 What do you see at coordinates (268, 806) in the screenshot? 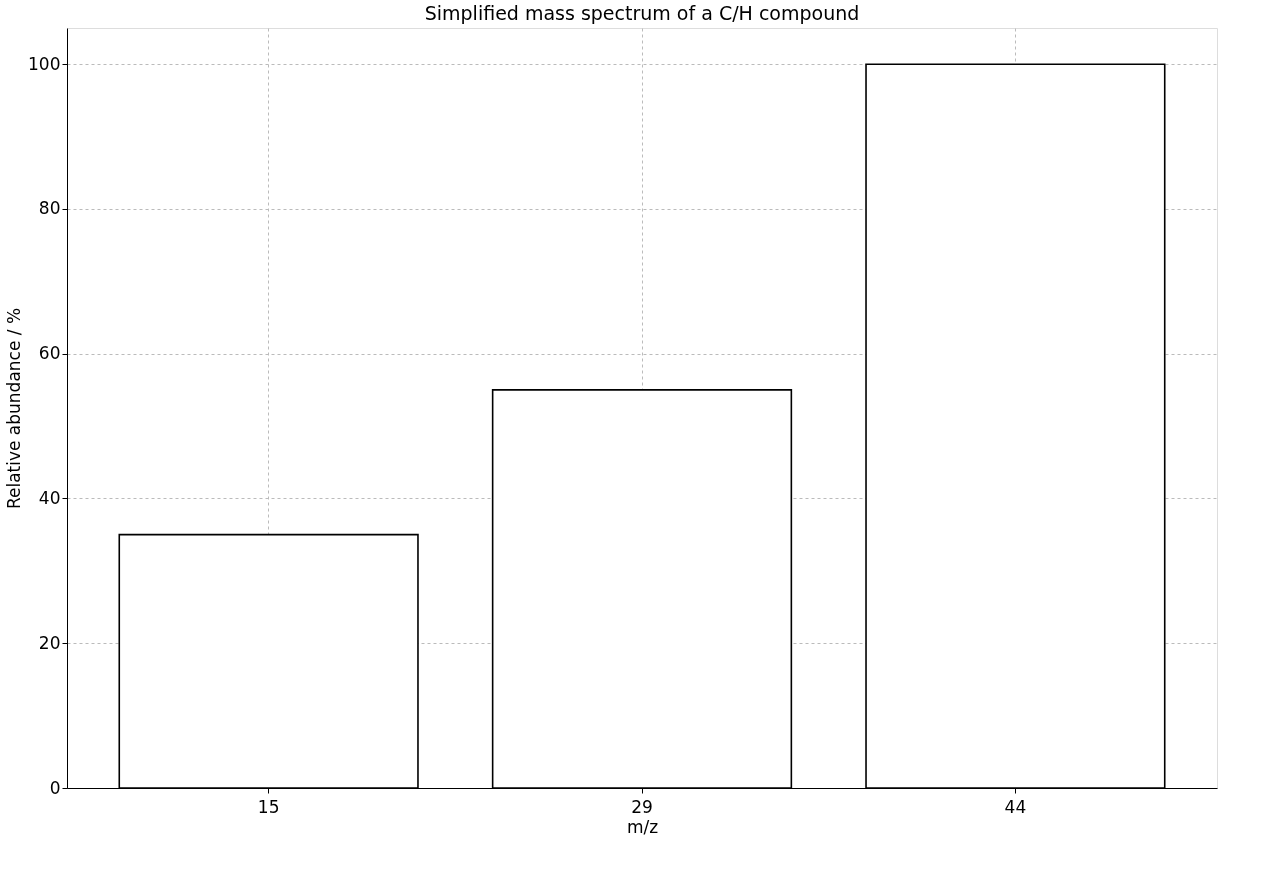
I see `x-tick-label: 15` at bounding box center [268, 806].